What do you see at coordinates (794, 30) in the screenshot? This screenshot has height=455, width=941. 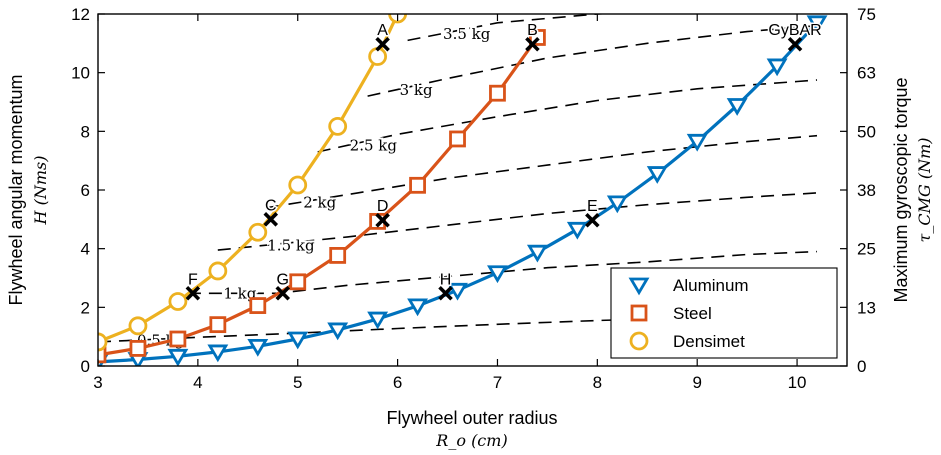 I see `design-point-label: GyBAR` at bounding box center [794, 30].